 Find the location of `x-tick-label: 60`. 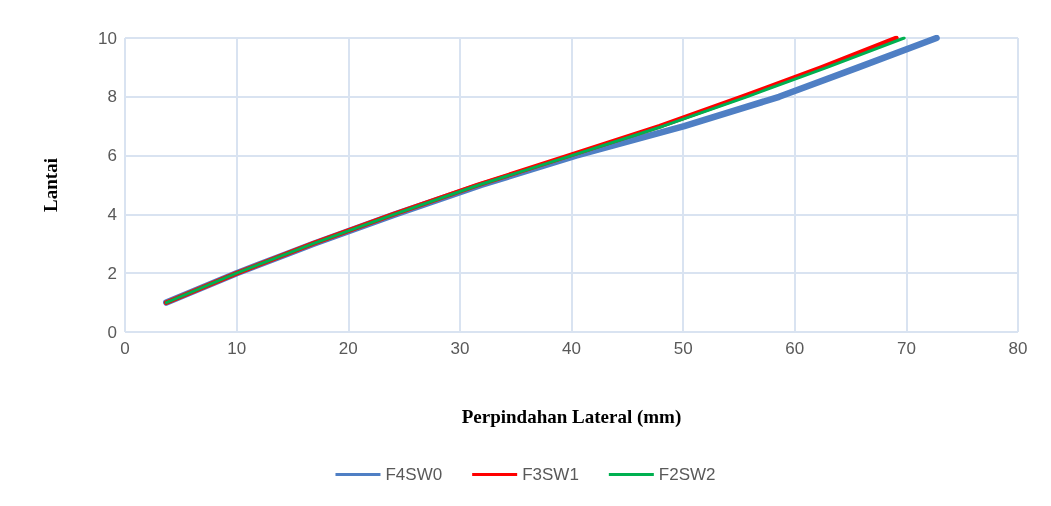

x-tick-label: 60 is located at coordinates (795, 348).